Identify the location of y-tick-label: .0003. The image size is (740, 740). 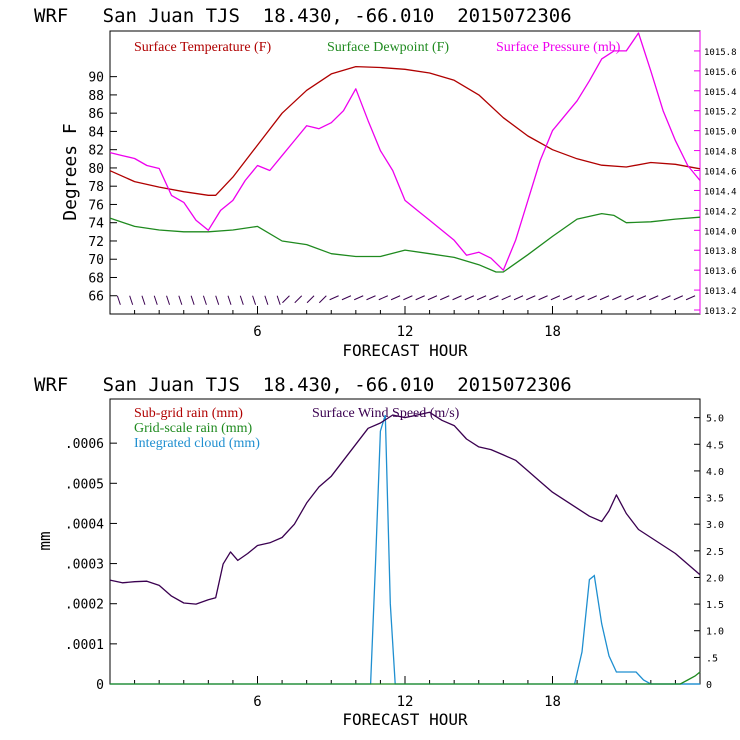
(84, 565).